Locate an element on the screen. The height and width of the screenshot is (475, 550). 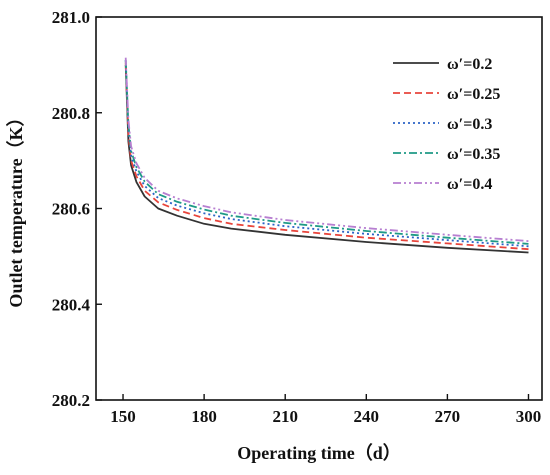
legend-label-3: ω′=0.3 is located at coordinates (469, 124).